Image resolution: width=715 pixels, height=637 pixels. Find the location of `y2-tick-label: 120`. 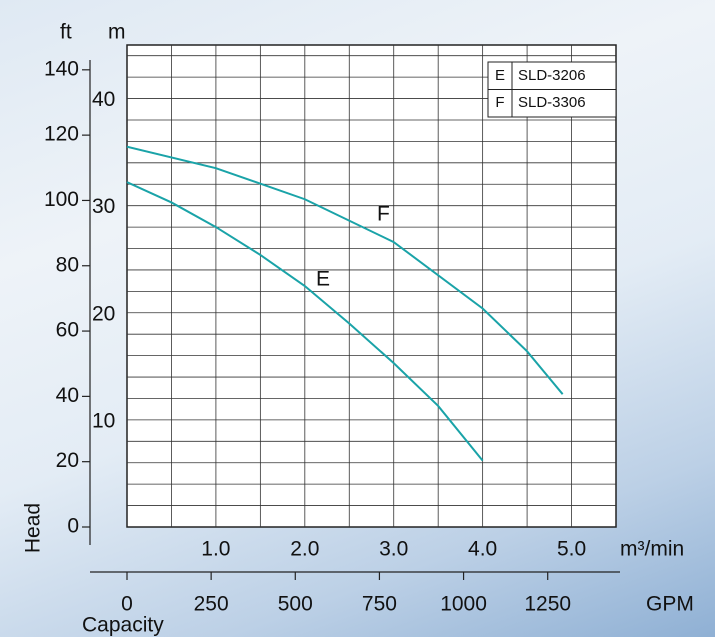

y2-tick-label: 120 is located at coordinates (61, 134).